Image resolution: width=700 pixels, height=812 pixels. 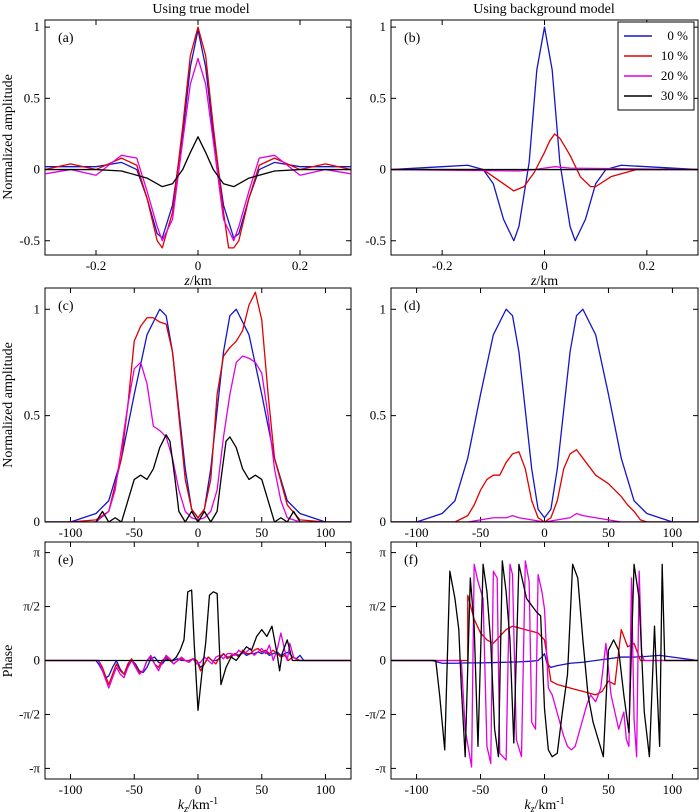 I want to click on series-line-e-10pct, so click(x=198, y=666).